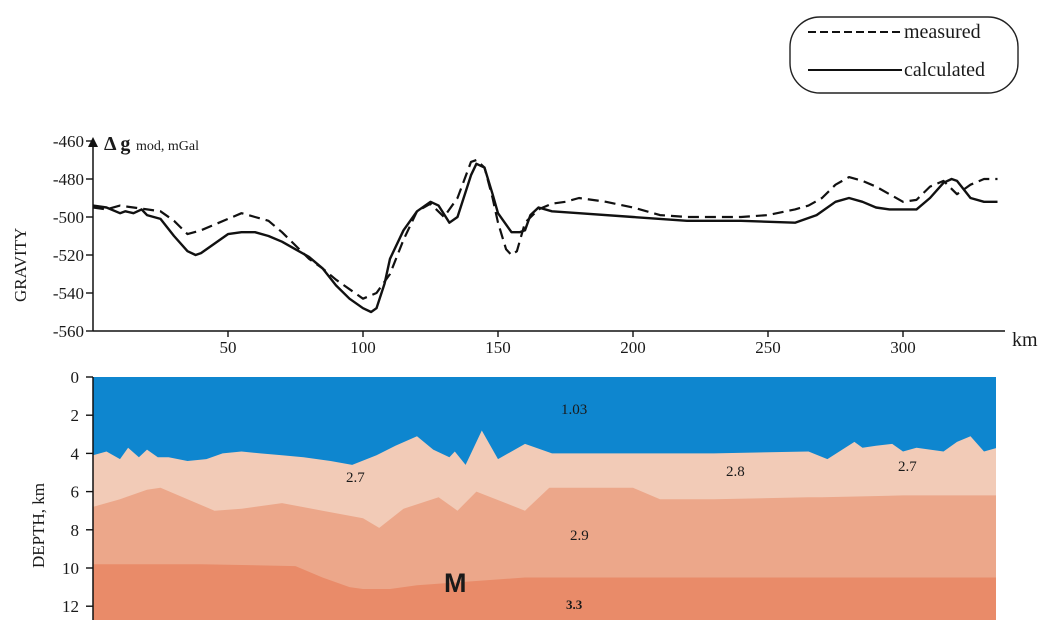  I want to click on gravity-x-axis-unit: km, so click(1025, 340).